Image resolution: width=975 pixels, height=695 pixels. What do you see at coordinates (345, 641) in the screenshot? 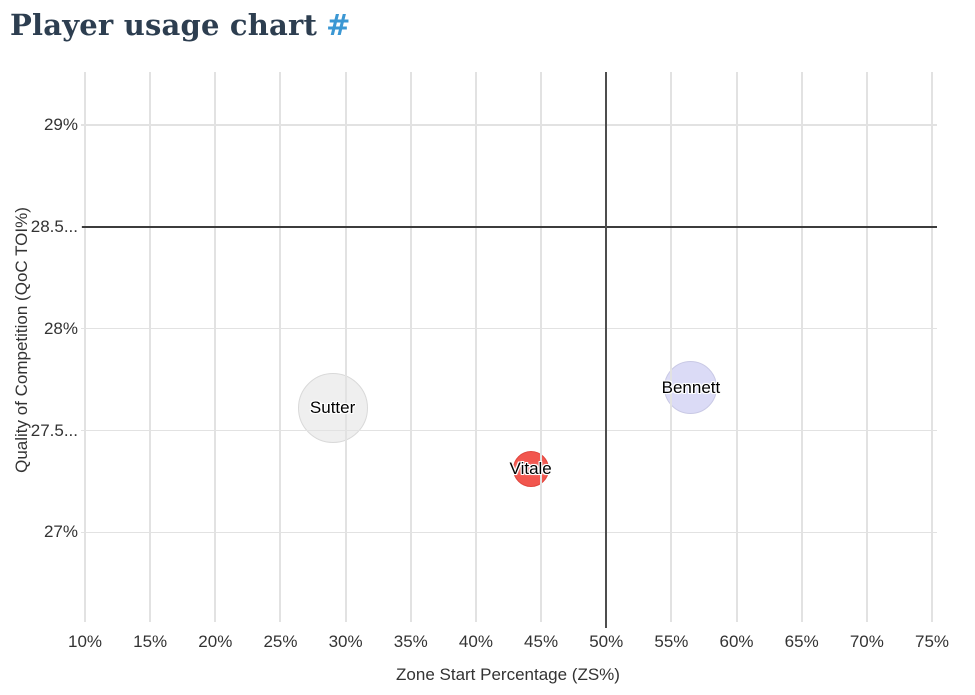
I see `x-tick-label-30: 30%` at bounding box center [345, 641].